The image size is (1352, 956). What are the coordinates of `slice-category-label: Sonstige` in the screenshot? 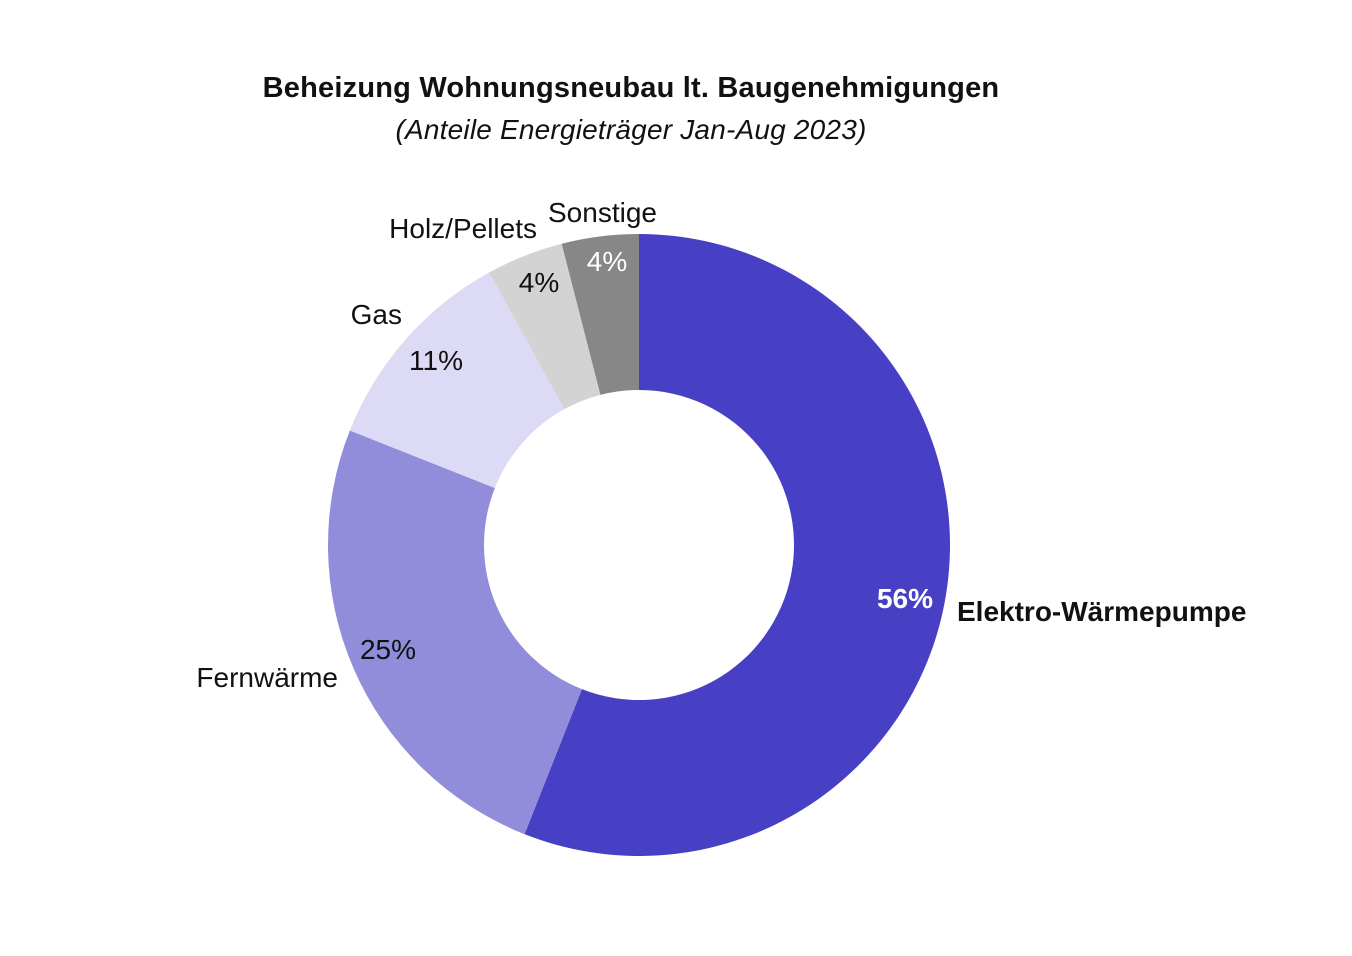 It's located at (602, 212).